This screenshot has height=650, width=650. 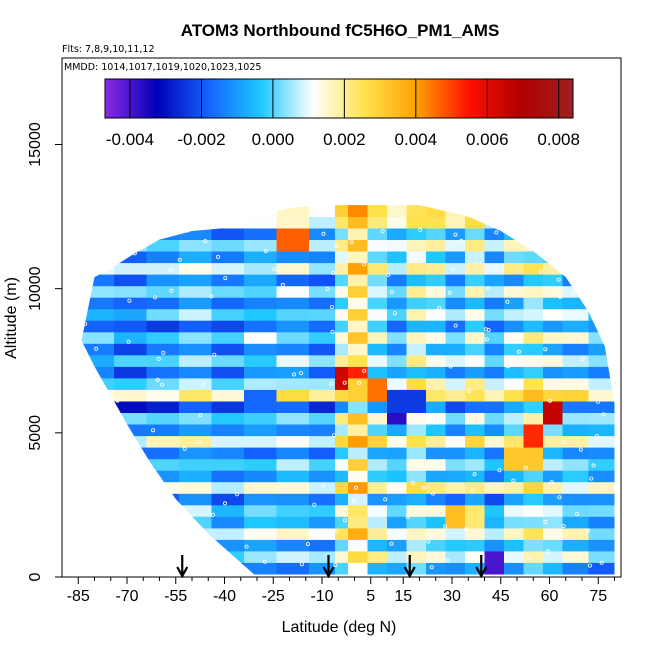 I want to click on x-tick-label: 75, so click(x=598, y=596).